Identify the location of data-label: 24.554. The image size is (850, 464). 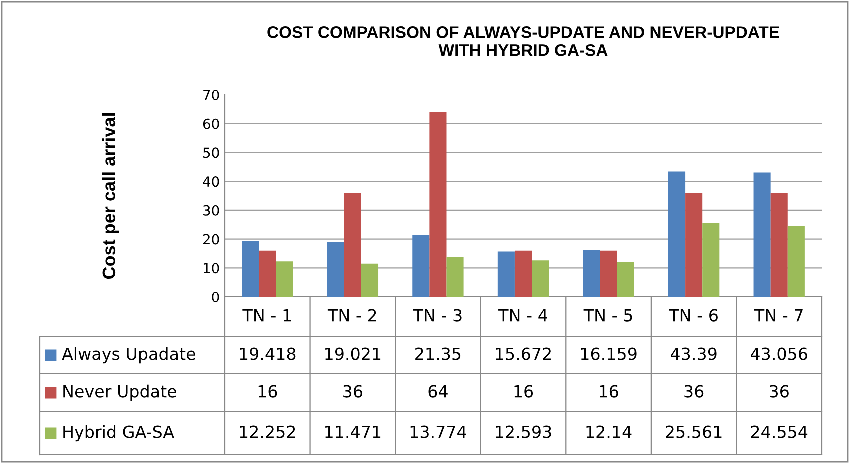
(779, 432).